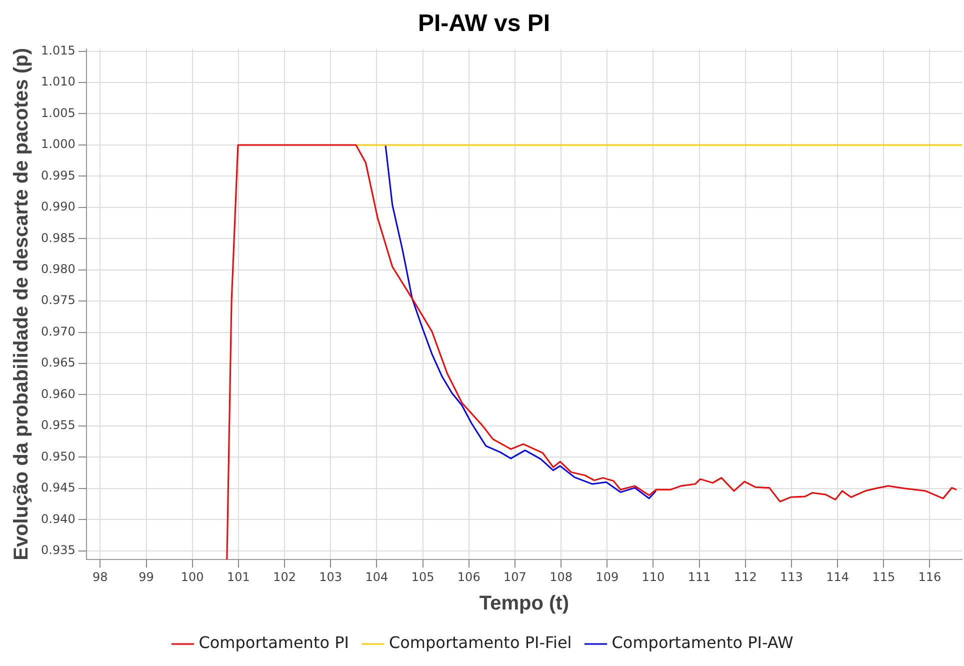 This screenshot has width=964, height=666. What do you see at coordinates (930, 577) in the screenshot?
I see `x-tick-label: 116` at bounding box center [930, 577].